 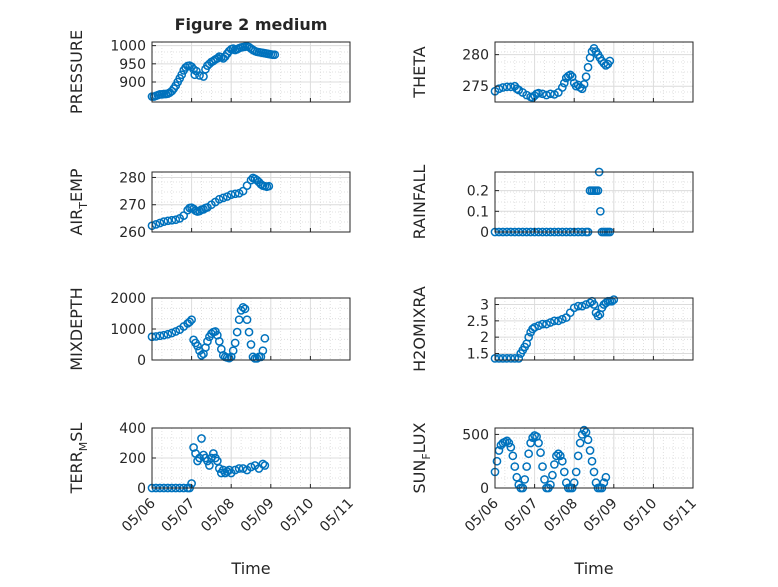 What do you see at coordinates (128, 299) in the screenshot?
I see `y-tick-label: 2000` at bounding box center [128, 299].